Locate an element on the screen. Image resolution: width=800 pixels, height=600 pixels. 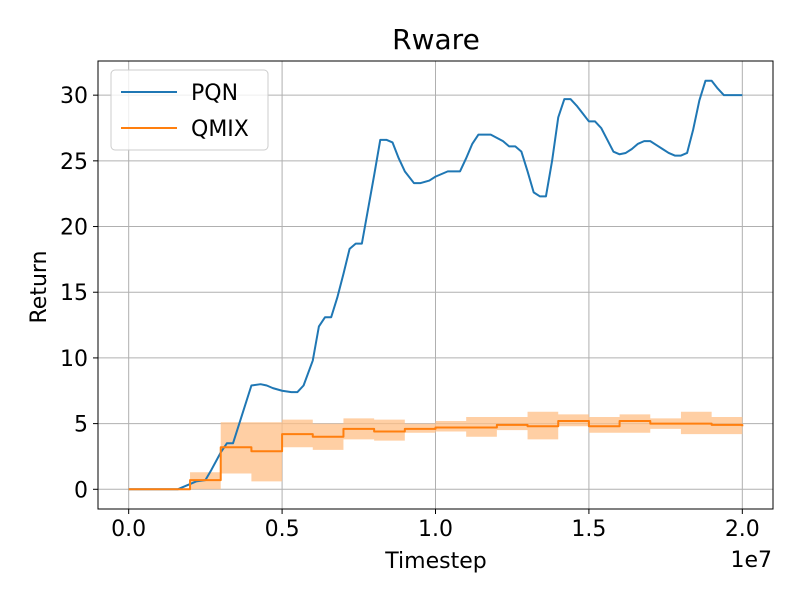
legend: PQN QMIX is located at coordinates (189, 110).